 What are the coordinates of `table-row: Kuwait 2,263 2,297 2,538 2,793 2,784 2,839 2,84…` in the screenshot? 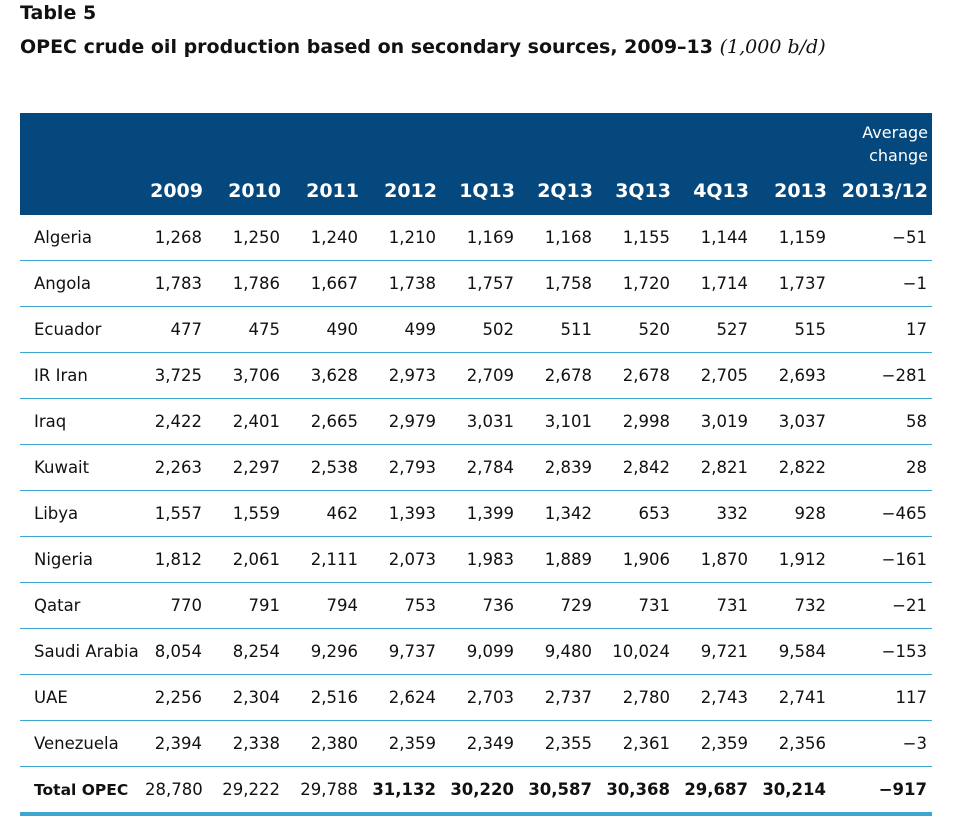 It's located at (476, 467).